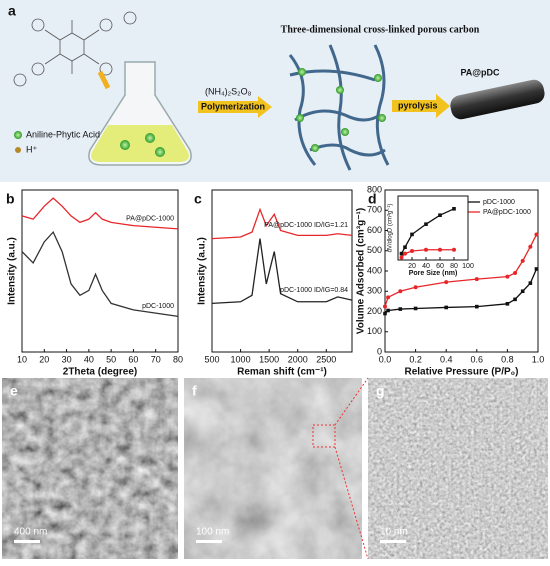 This screenshot has width=550, height=566. I want to click on scale-label: 10 nm, so click(394, 532).